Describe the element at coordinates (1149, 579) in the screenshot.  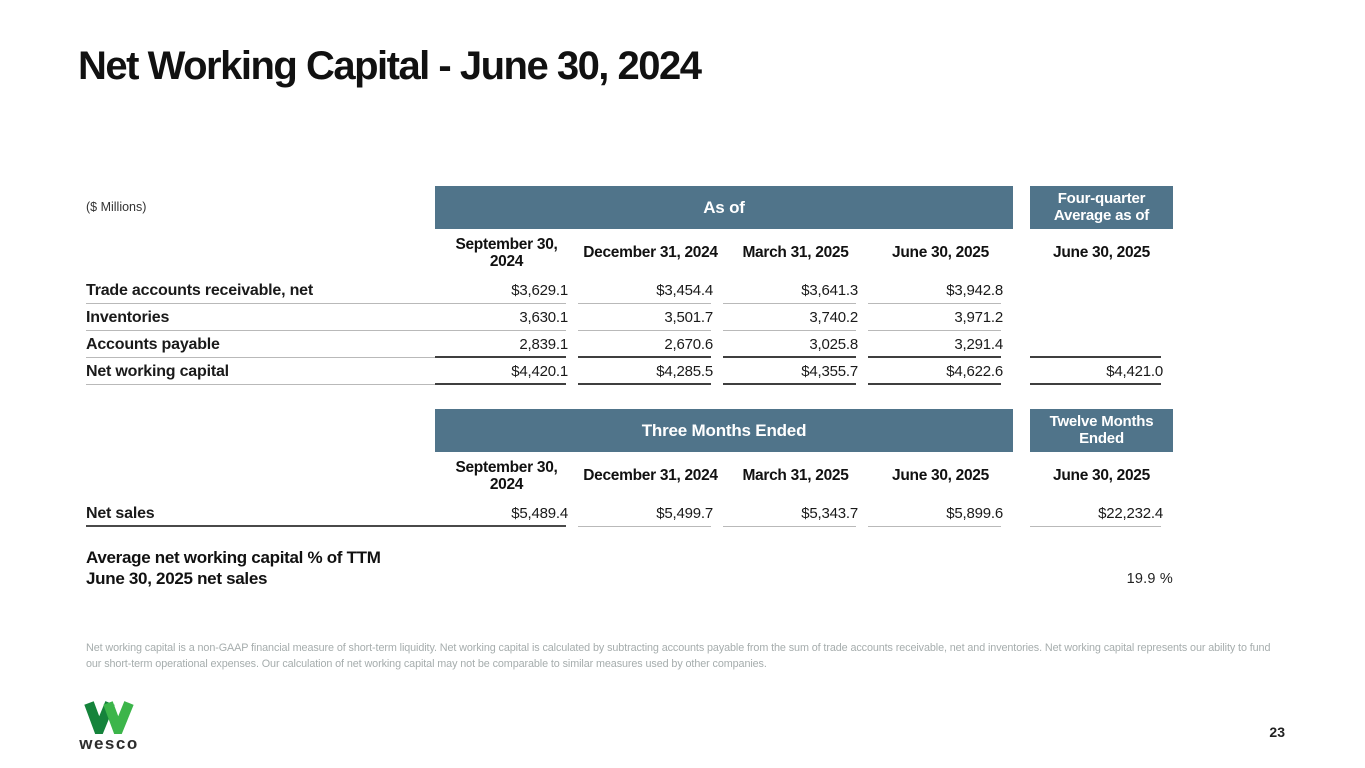
I see `average-nwc-percent-value: 19.9 %` at that location.